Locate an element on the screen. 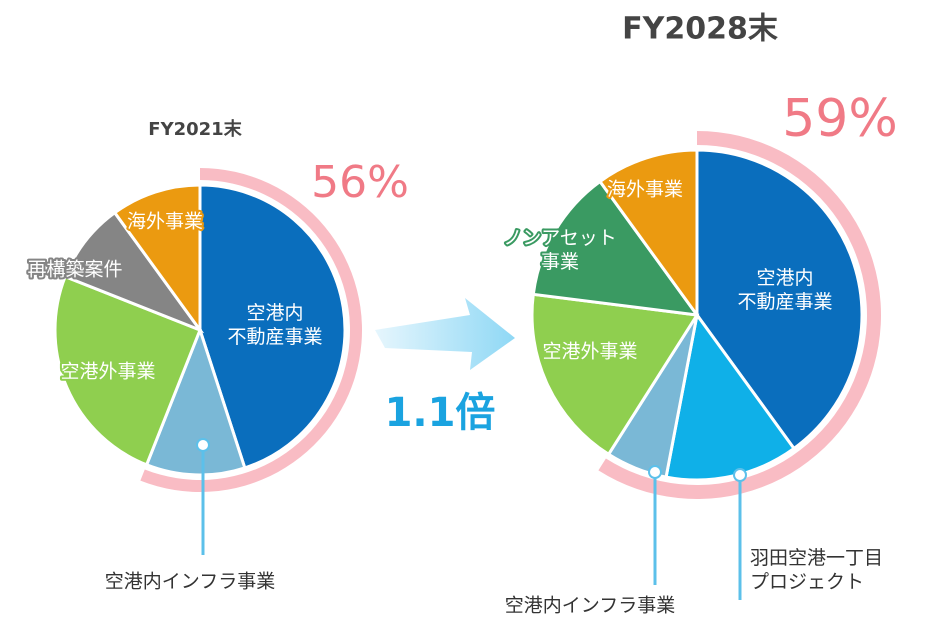  highlight-label: 59% is located at coordinates (840, 119).